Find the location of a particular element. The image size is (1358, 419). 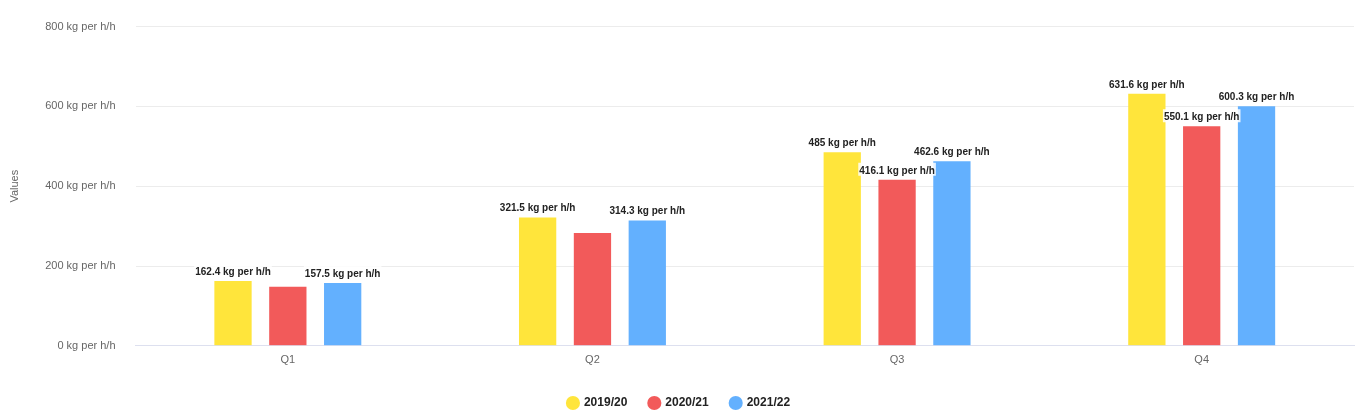

data-label: 321.5 kg per h/h is located at coordinates (537, 208).